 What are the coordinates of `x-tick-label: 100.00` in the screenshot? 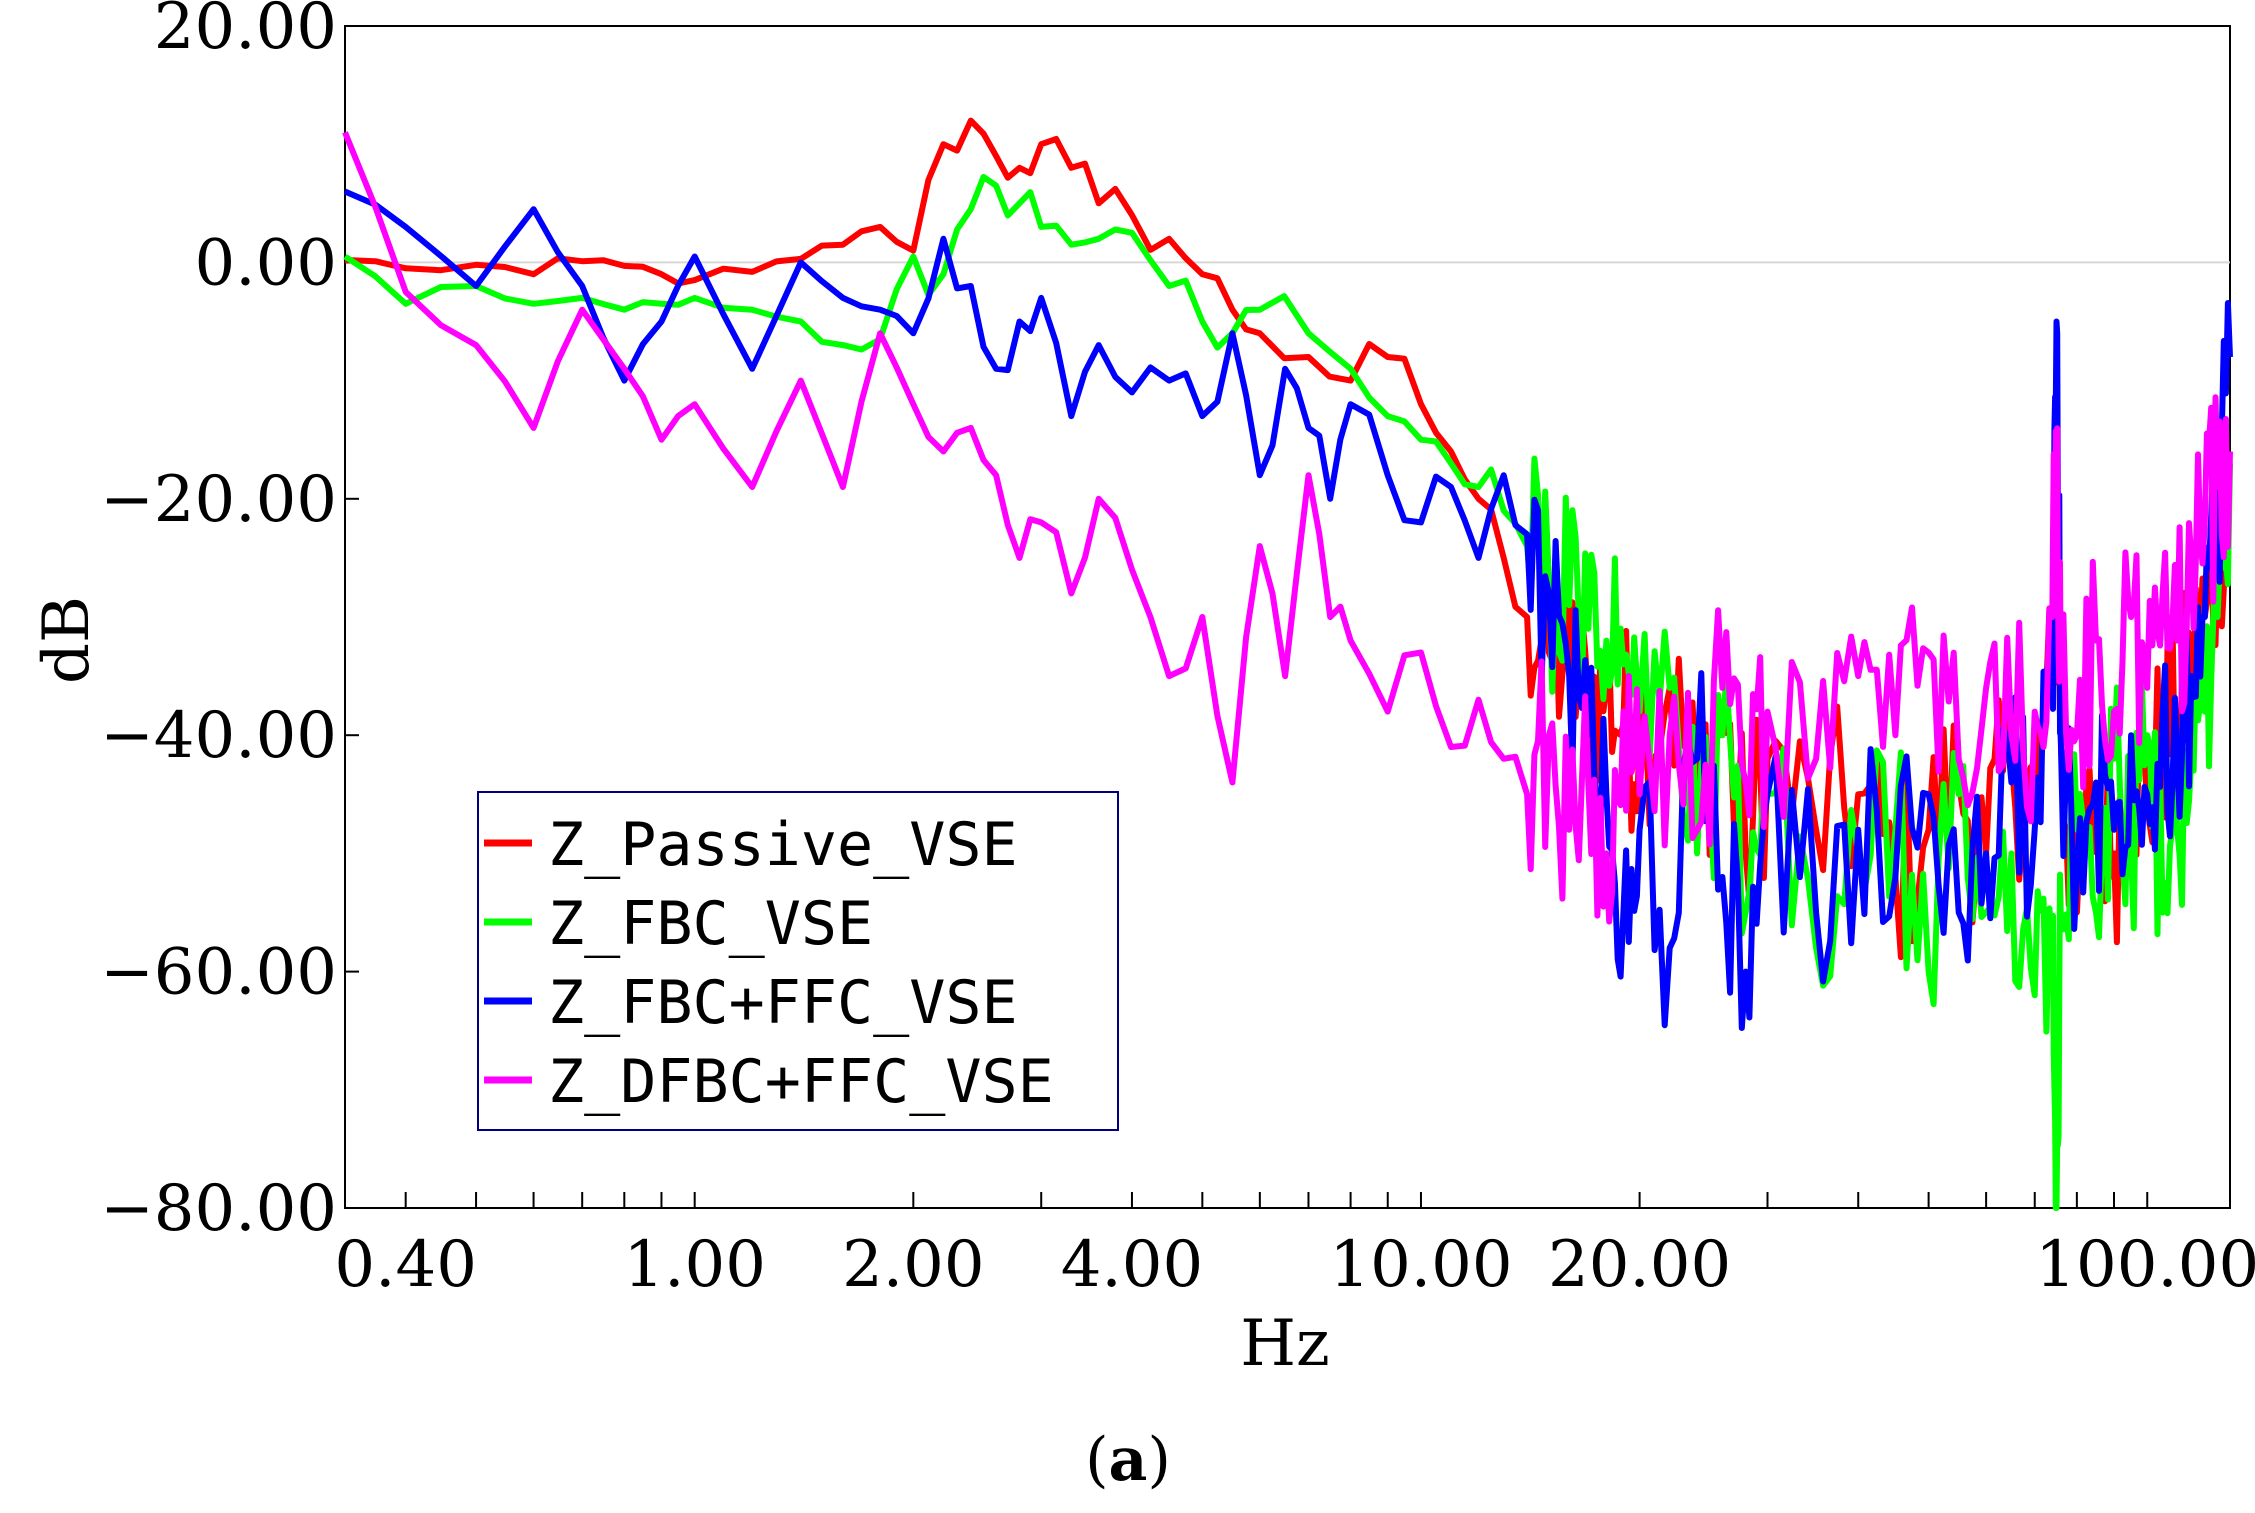 It's located at (2145, 1265).